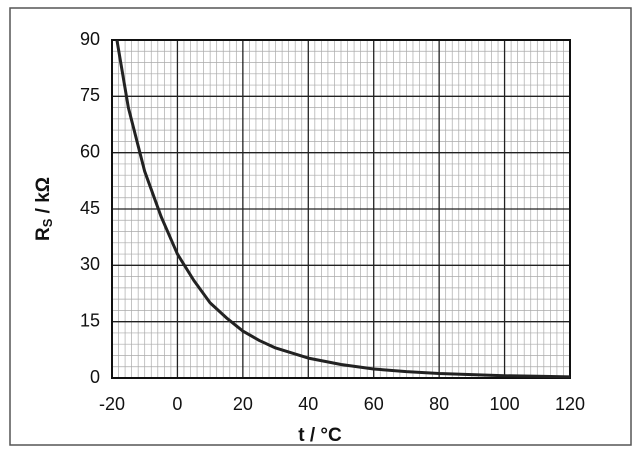 This screenshot has height=454, width=640. I want to click on y-axis-label: RS / kΩ, so click(44, 209).